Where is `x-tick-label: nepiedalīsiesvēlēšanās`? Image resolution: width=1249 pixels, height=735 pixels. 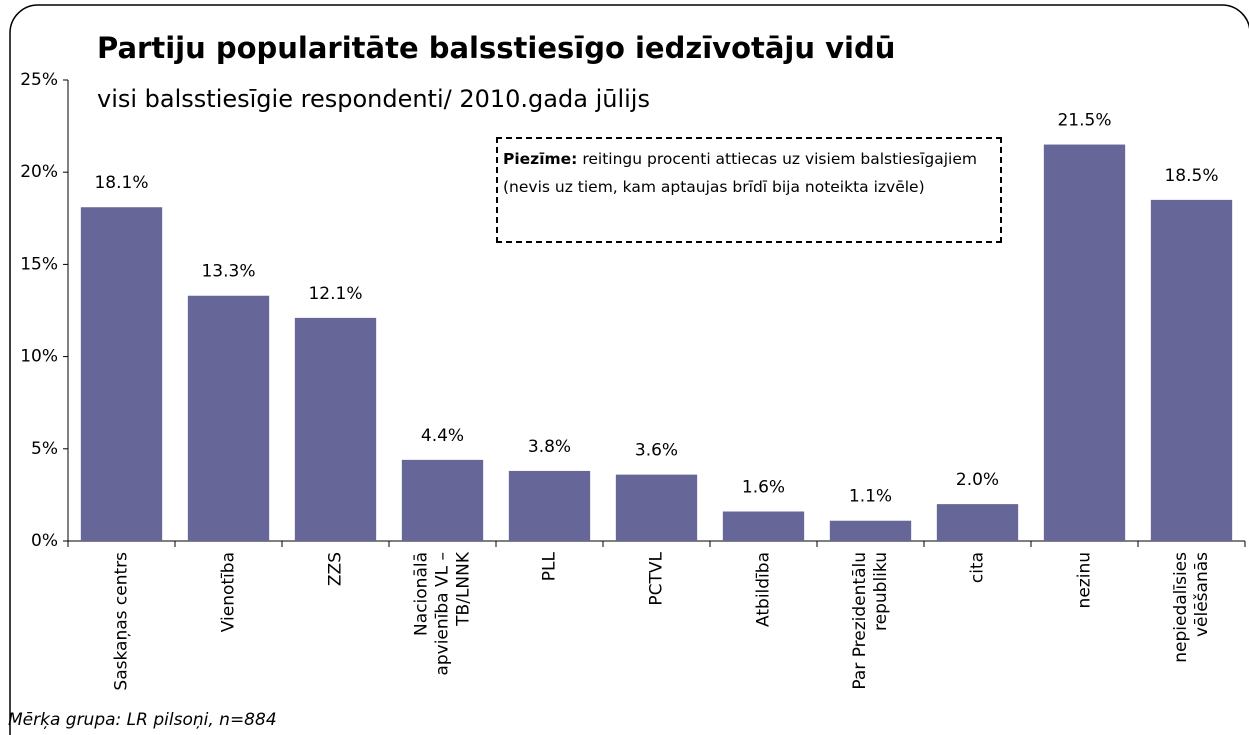 x-tick-label: nepiedalīsiesvēlēšanās is located at coordinates (1191, 607).